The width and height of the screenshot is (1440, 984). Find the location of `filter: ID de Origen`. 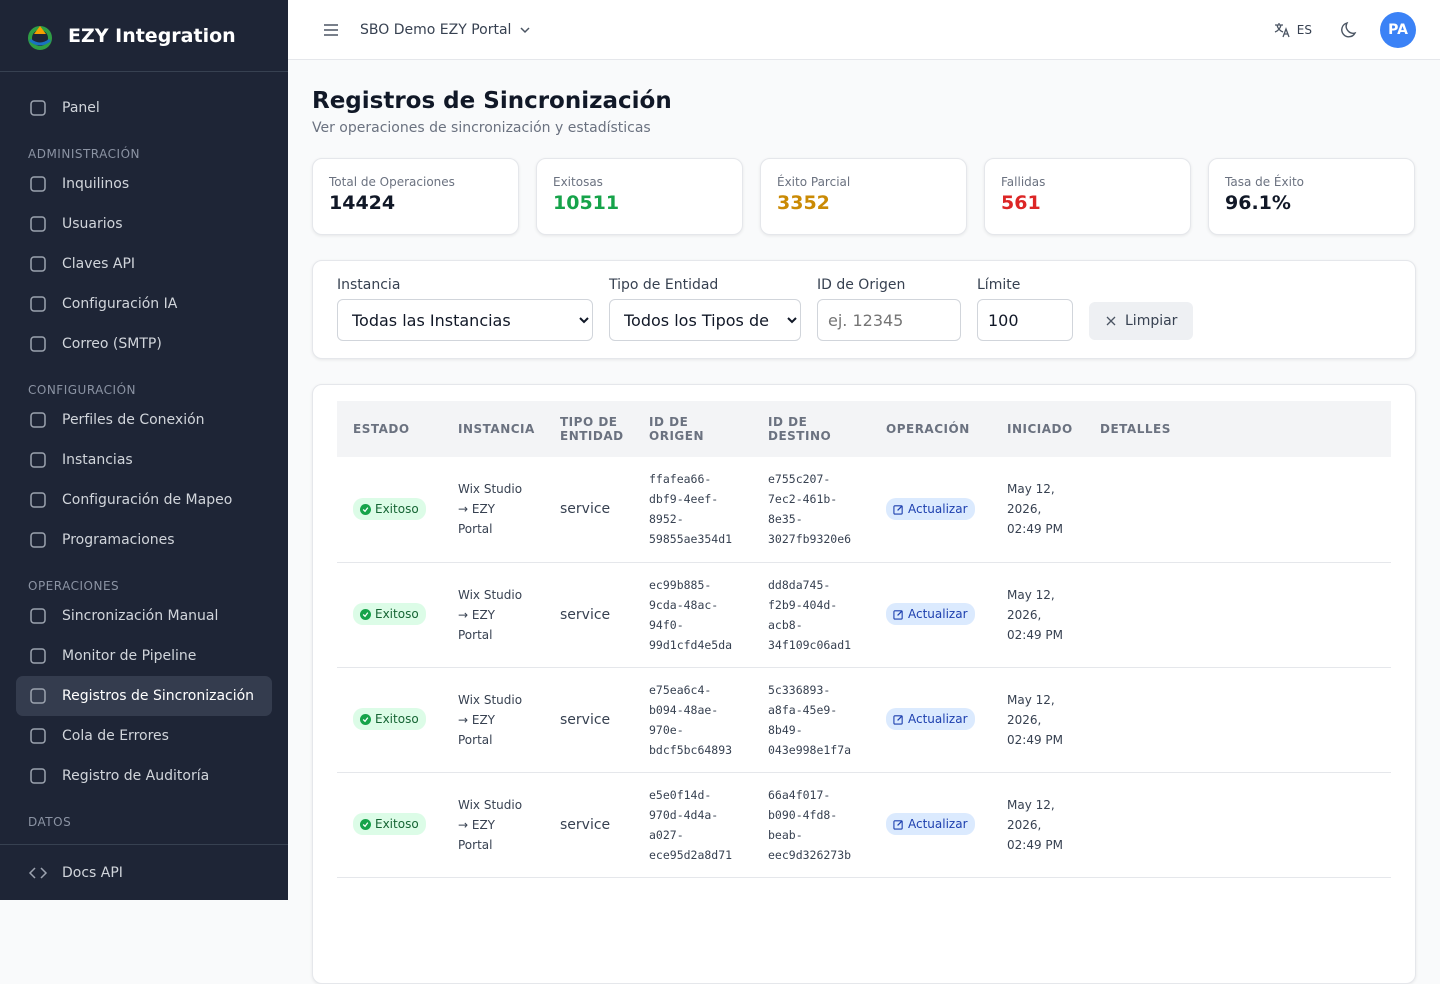

filter: ID de Origen is located at coordinates (889, 309).